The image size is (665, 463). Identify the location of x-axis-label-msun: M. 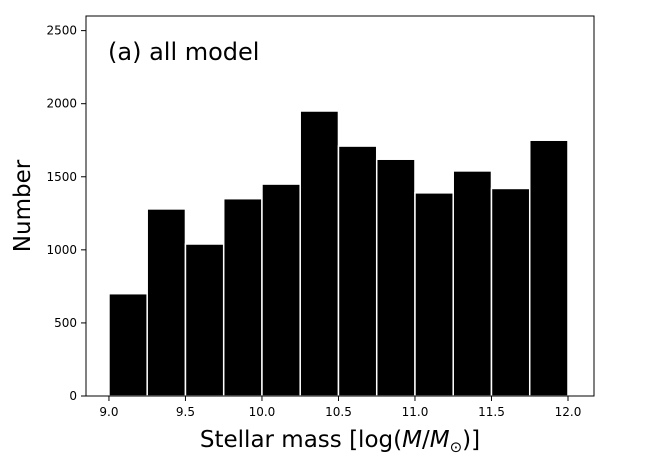
(440, 440).